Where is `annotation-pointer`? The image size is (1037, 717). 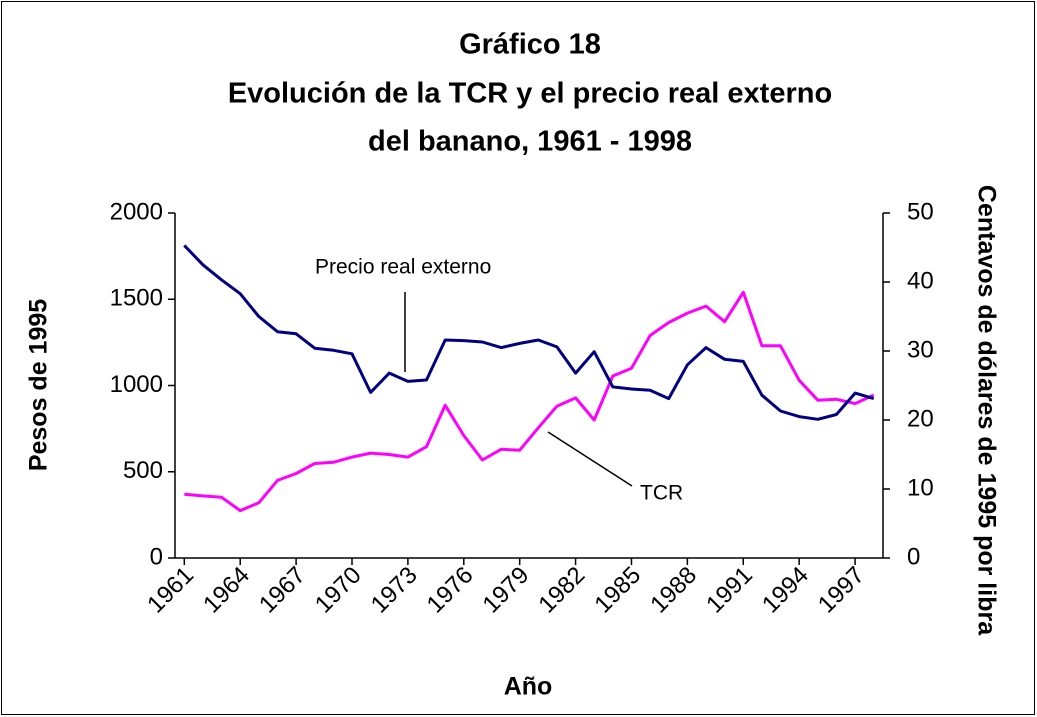
annotation-pointer is located at coordinates (590, 459).